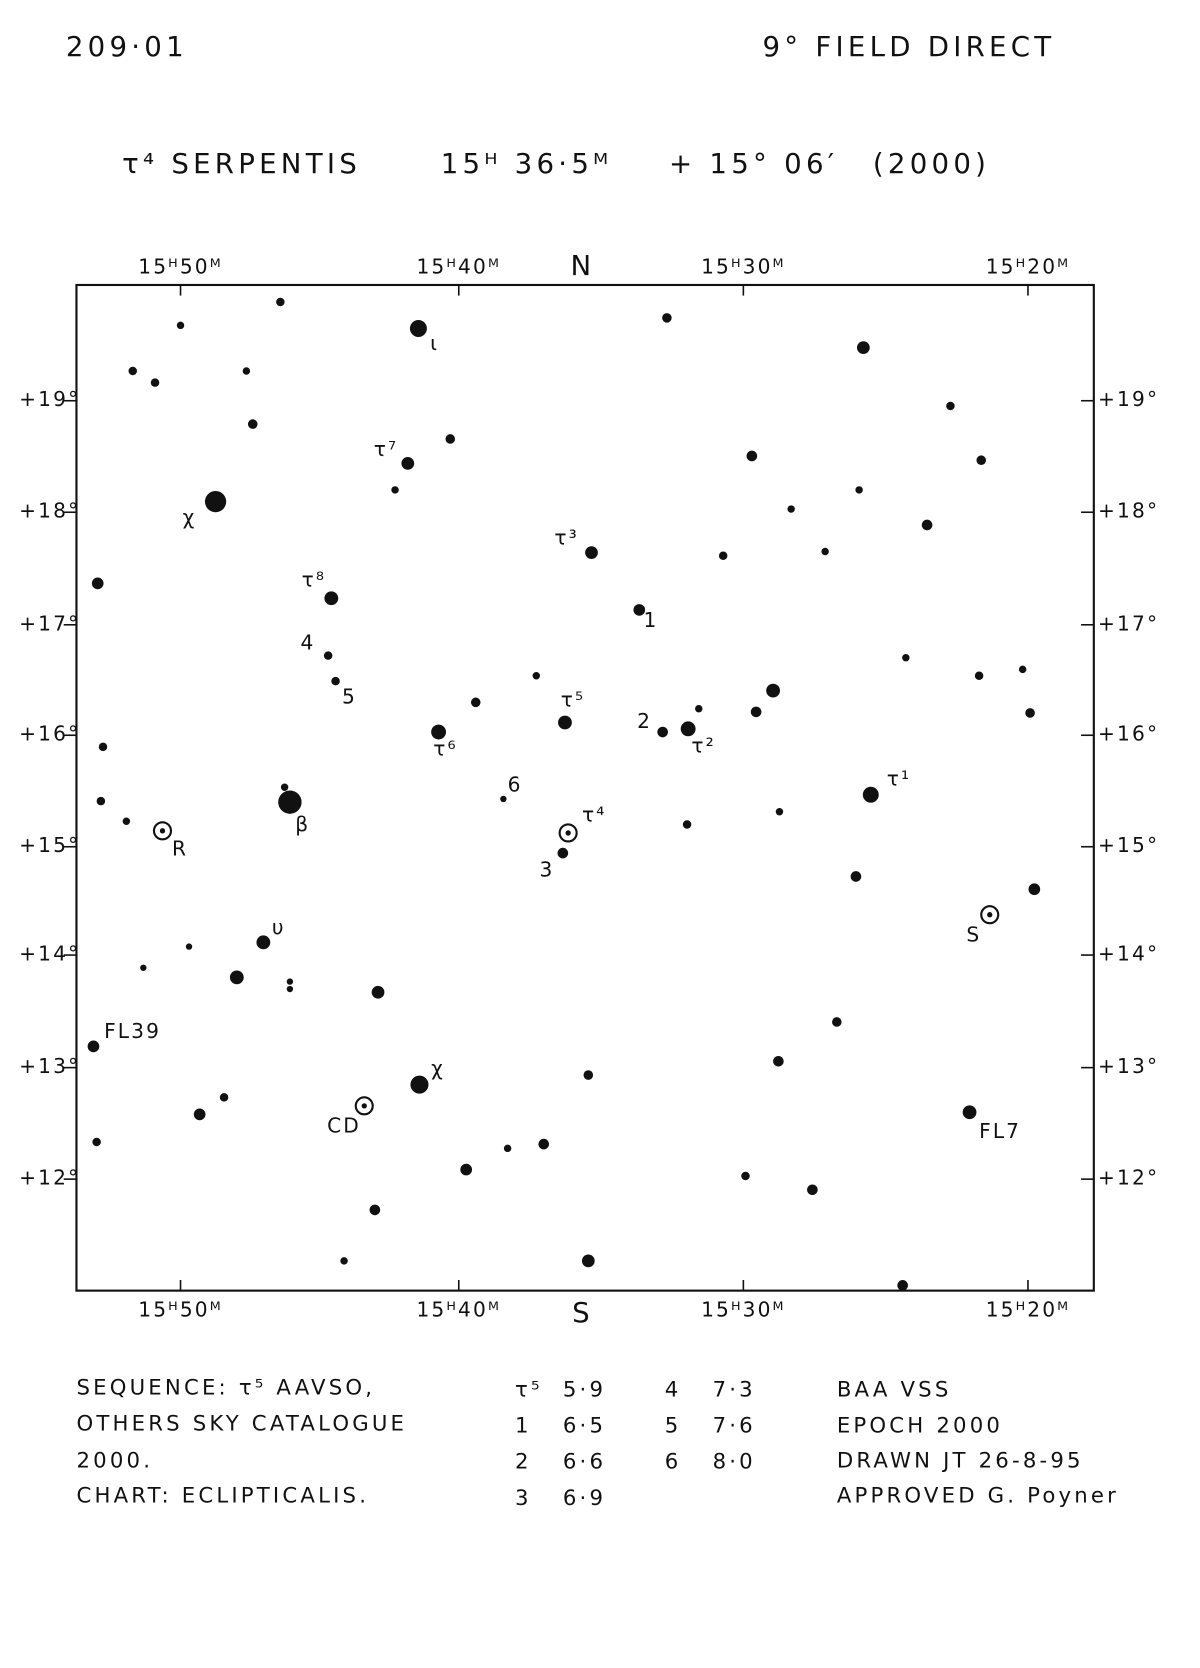  Describe the element at coordinates (523, 1426) in the screenshot. I see `sequence-star: 1` at that location.